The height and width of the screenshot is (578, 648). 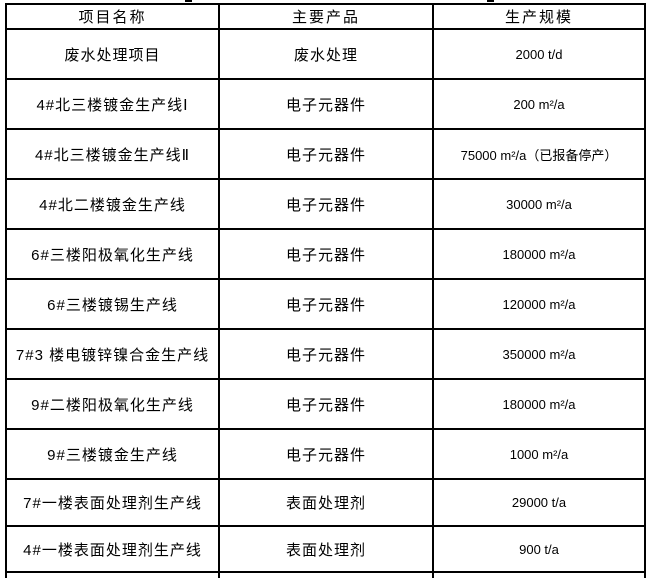 What do you see at coordinates (112, 54) in the screenshot?
I see `project-name-cell: 废水处理项目` at bounding box center [112, 54].